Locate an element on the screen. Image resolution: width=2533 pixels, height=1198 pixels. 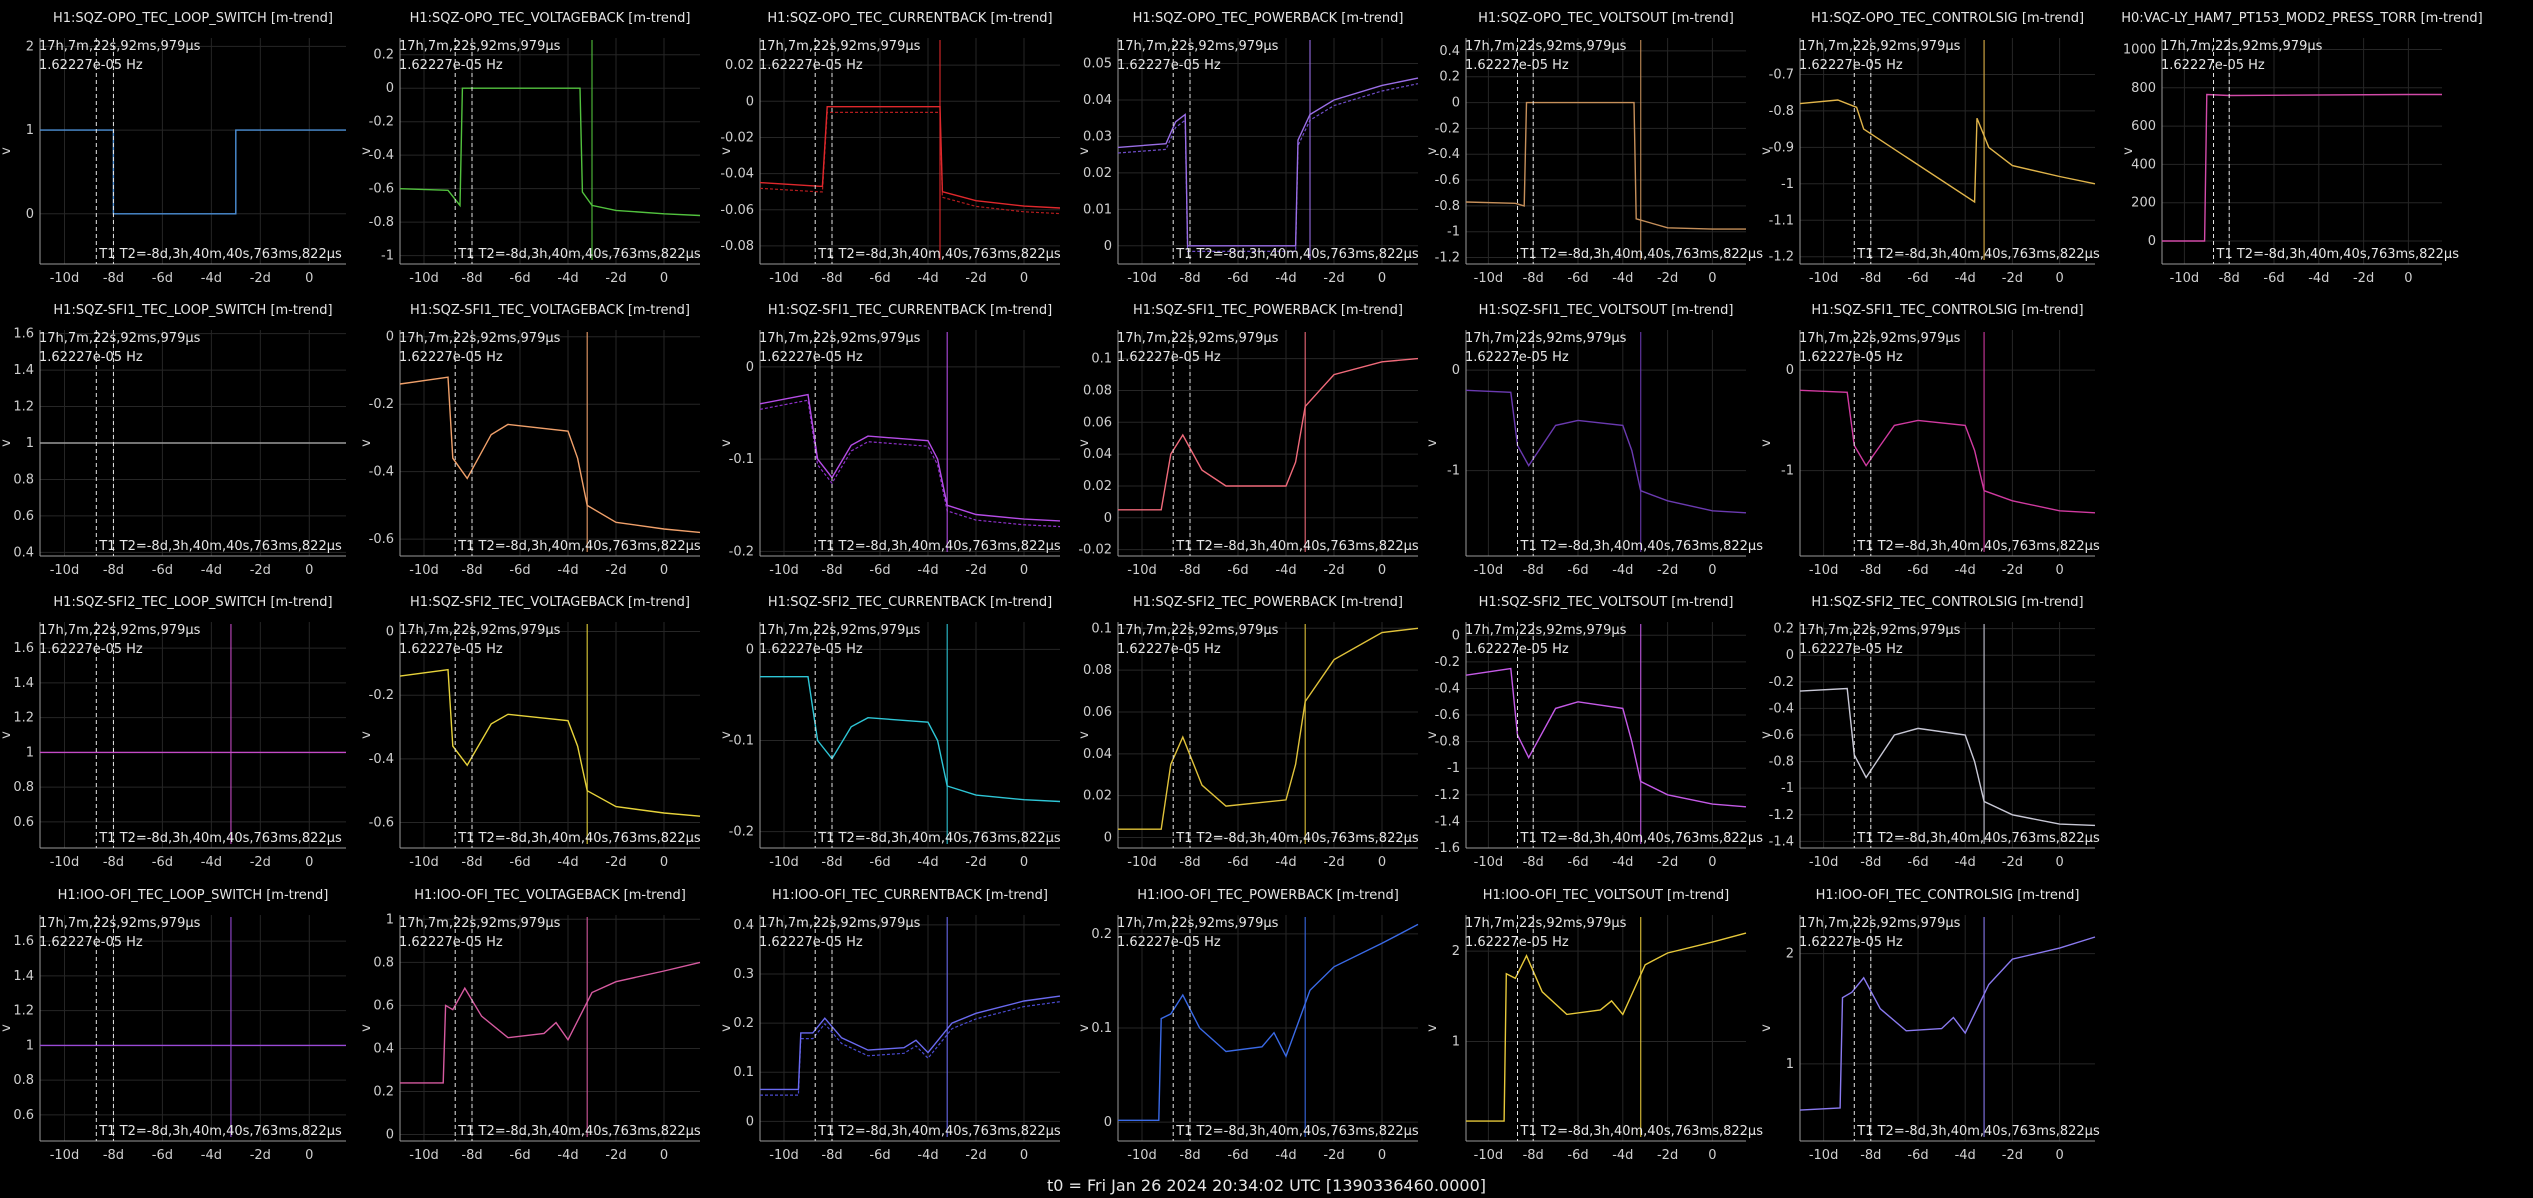
y-tick-label: 0.08 is located at coordinates (1097, 670).